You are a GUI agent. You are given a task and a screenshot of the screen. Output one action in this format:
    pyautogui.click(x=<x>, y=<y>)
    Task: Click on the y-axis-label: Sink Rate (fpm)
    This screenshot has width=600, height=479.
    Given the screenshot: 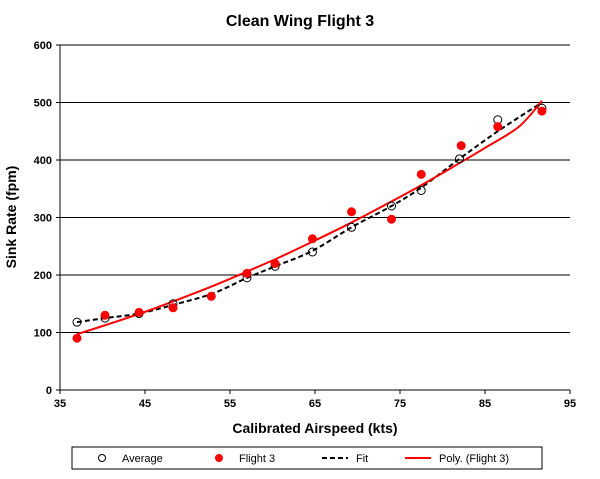 What is the action you would take?
    pyautogui.click(x=11, y=217)
    